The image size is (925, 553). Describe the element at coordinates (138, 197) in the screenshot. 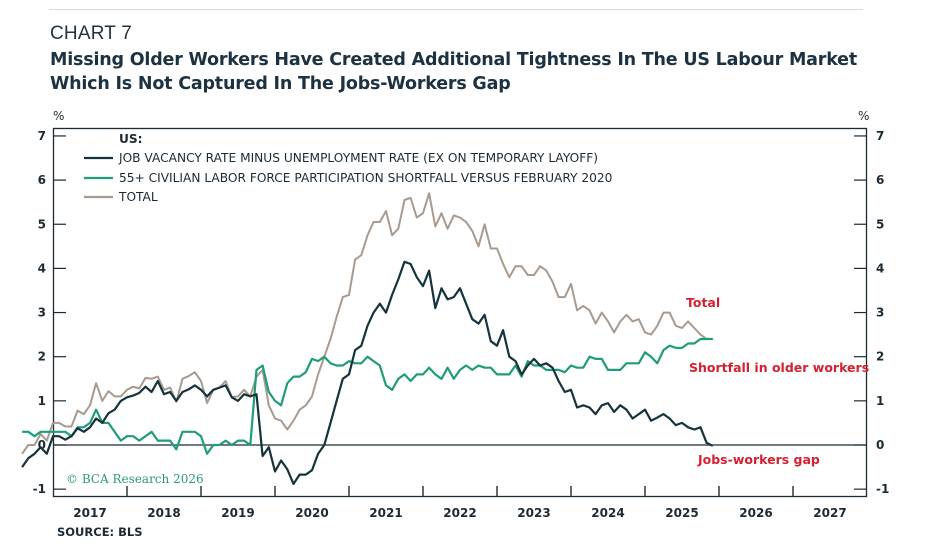

I see `legend-label-total: TOTAL` at that location.